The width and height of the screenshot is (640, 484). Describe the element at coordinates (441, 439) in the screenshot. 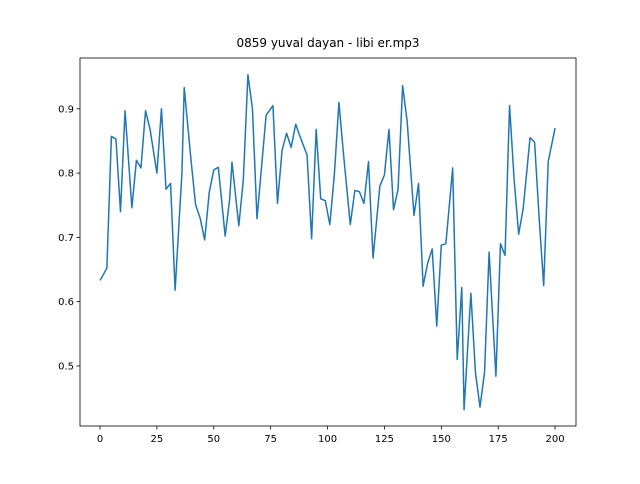

I see `x-tick-label: 150` at that location.